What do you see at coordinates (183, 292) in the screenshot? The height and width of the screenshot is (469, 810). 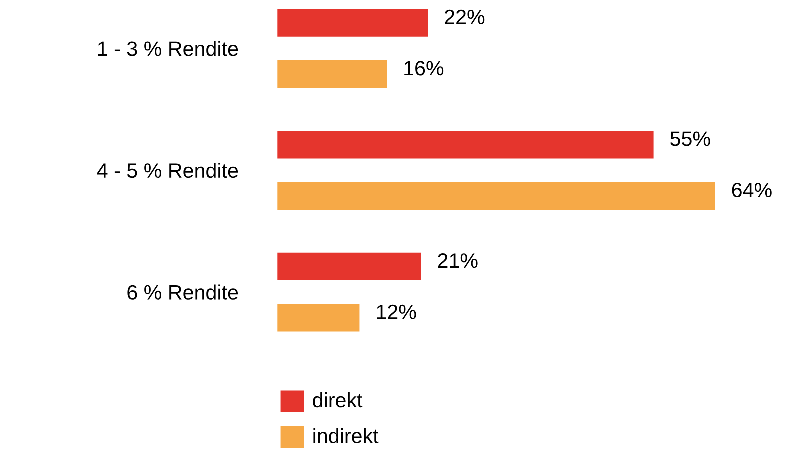 I see `y-tick-label: 6 % Rendite` at bounding box center [183, 292].